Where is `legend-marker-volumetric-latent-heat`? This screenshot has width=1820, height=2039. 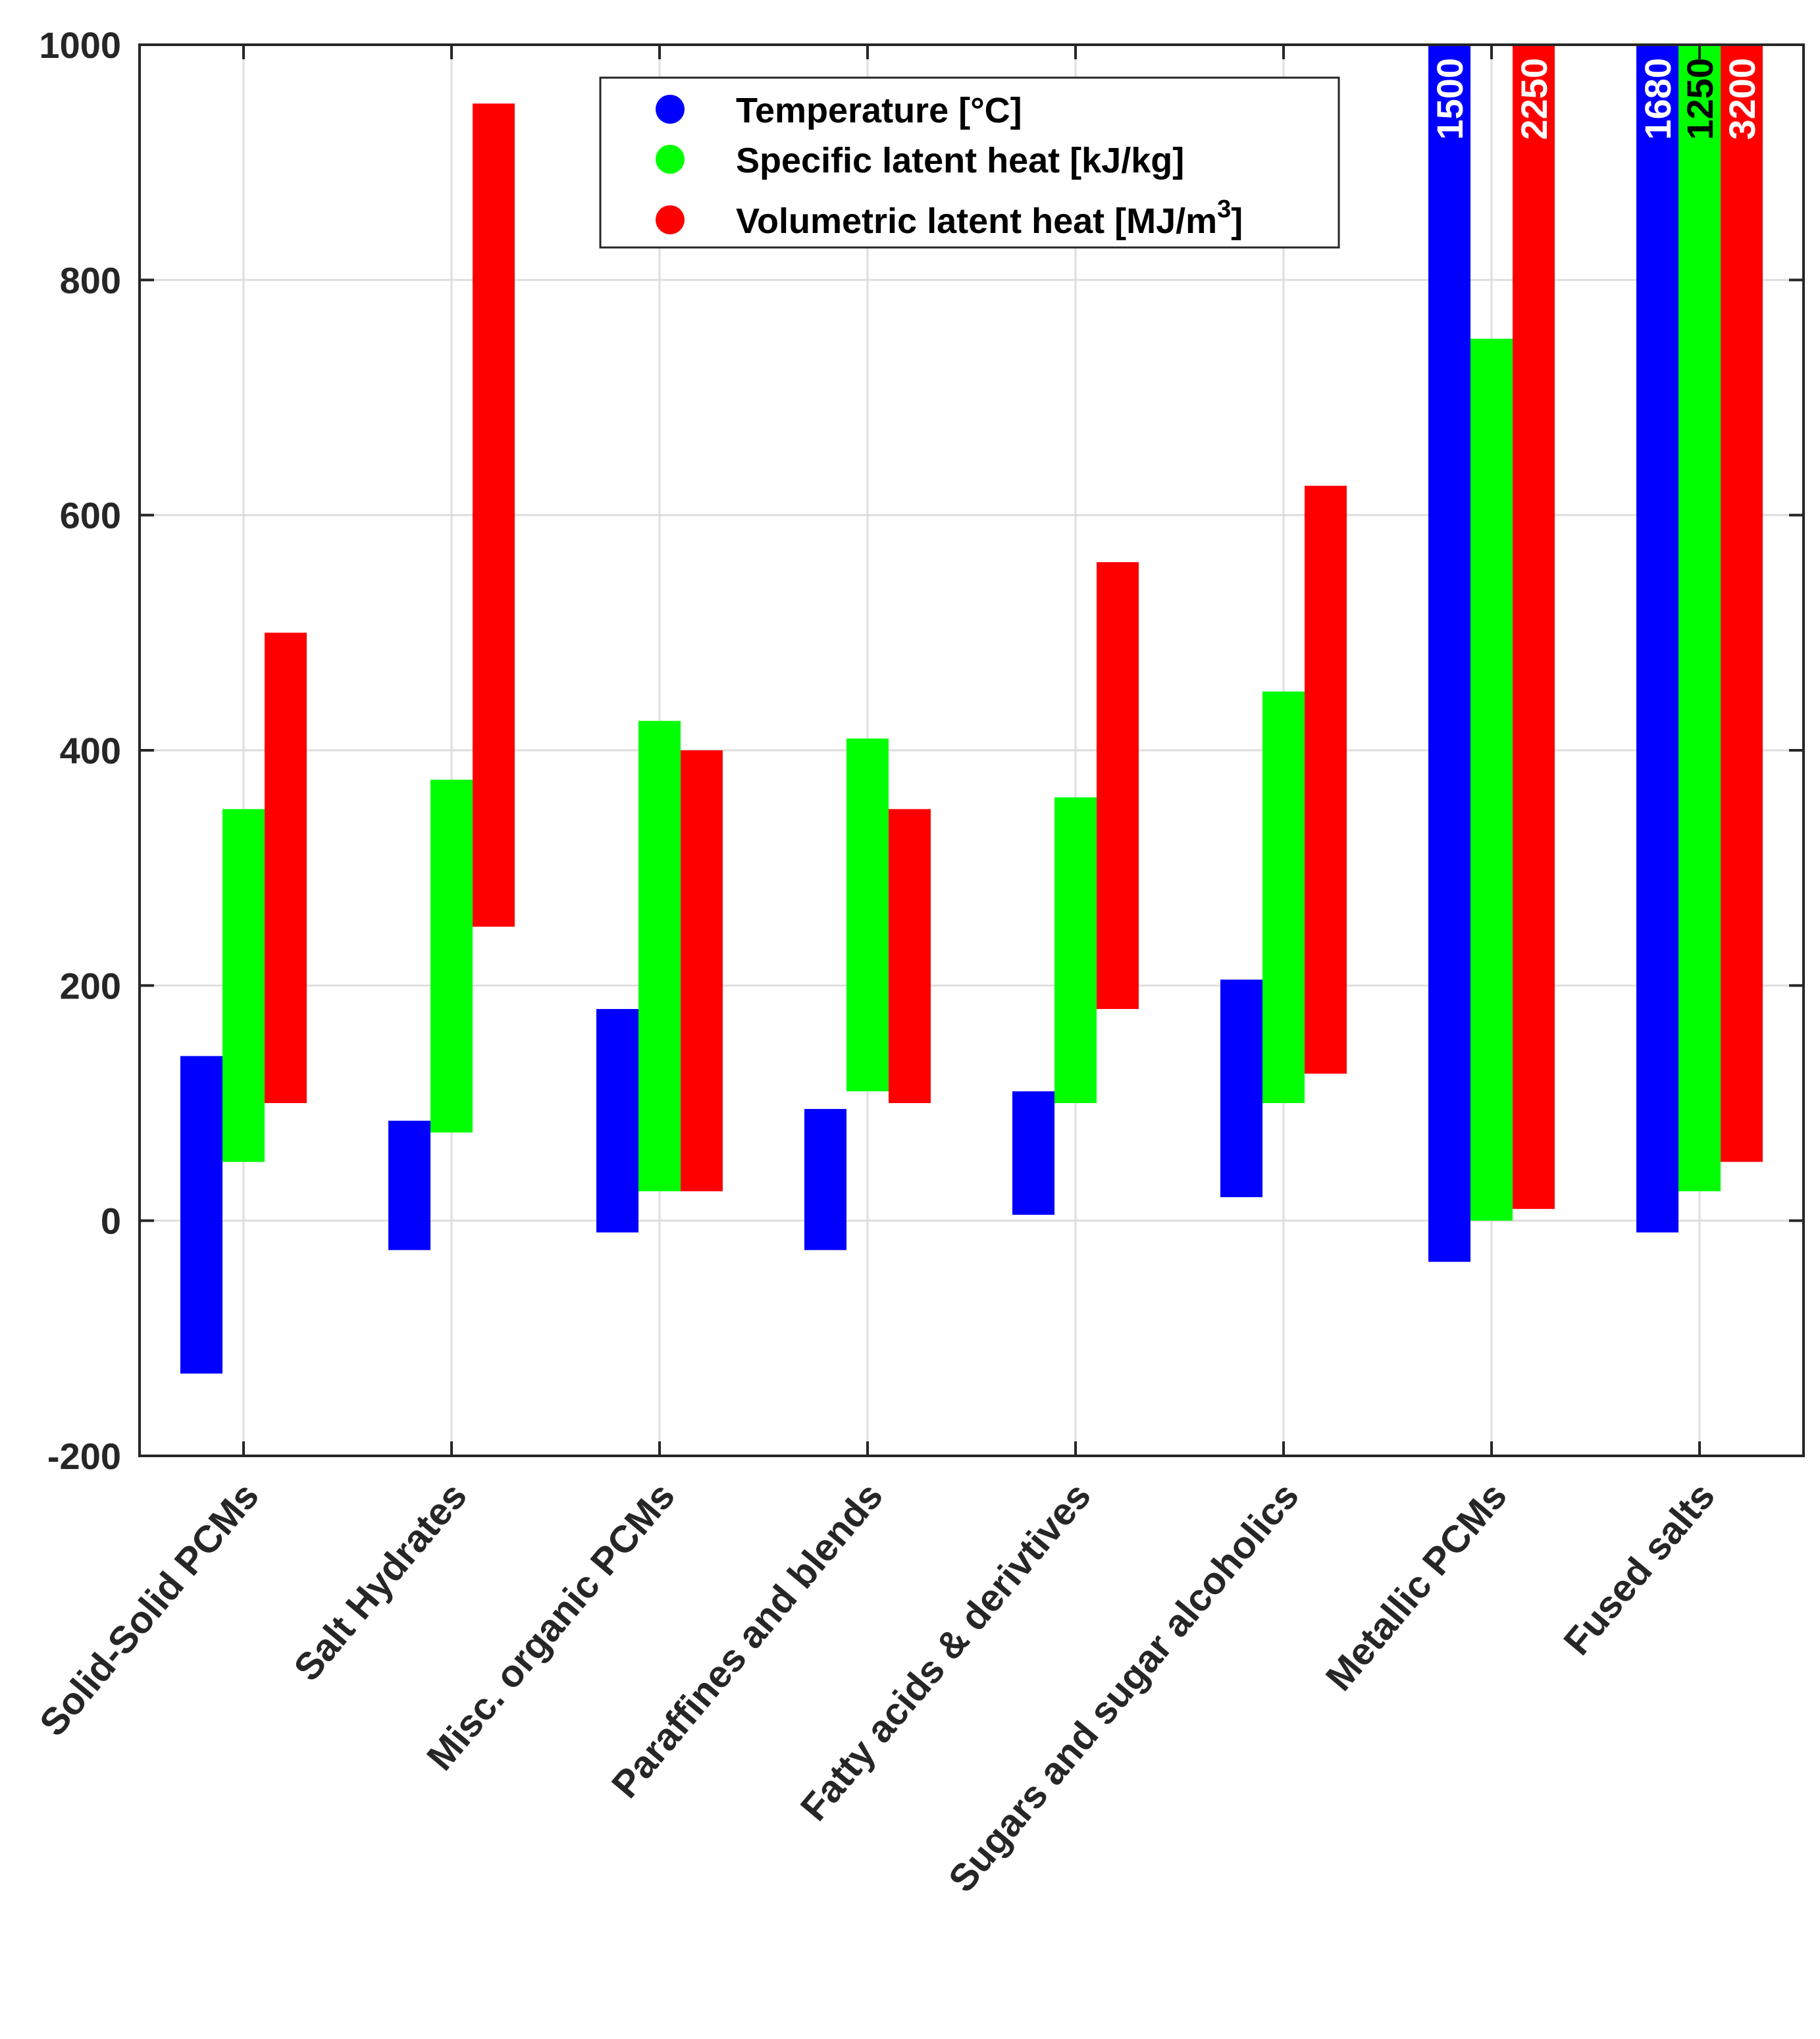
legend-marker-volumetric-latent-heat is located at coordinates (670, 220).